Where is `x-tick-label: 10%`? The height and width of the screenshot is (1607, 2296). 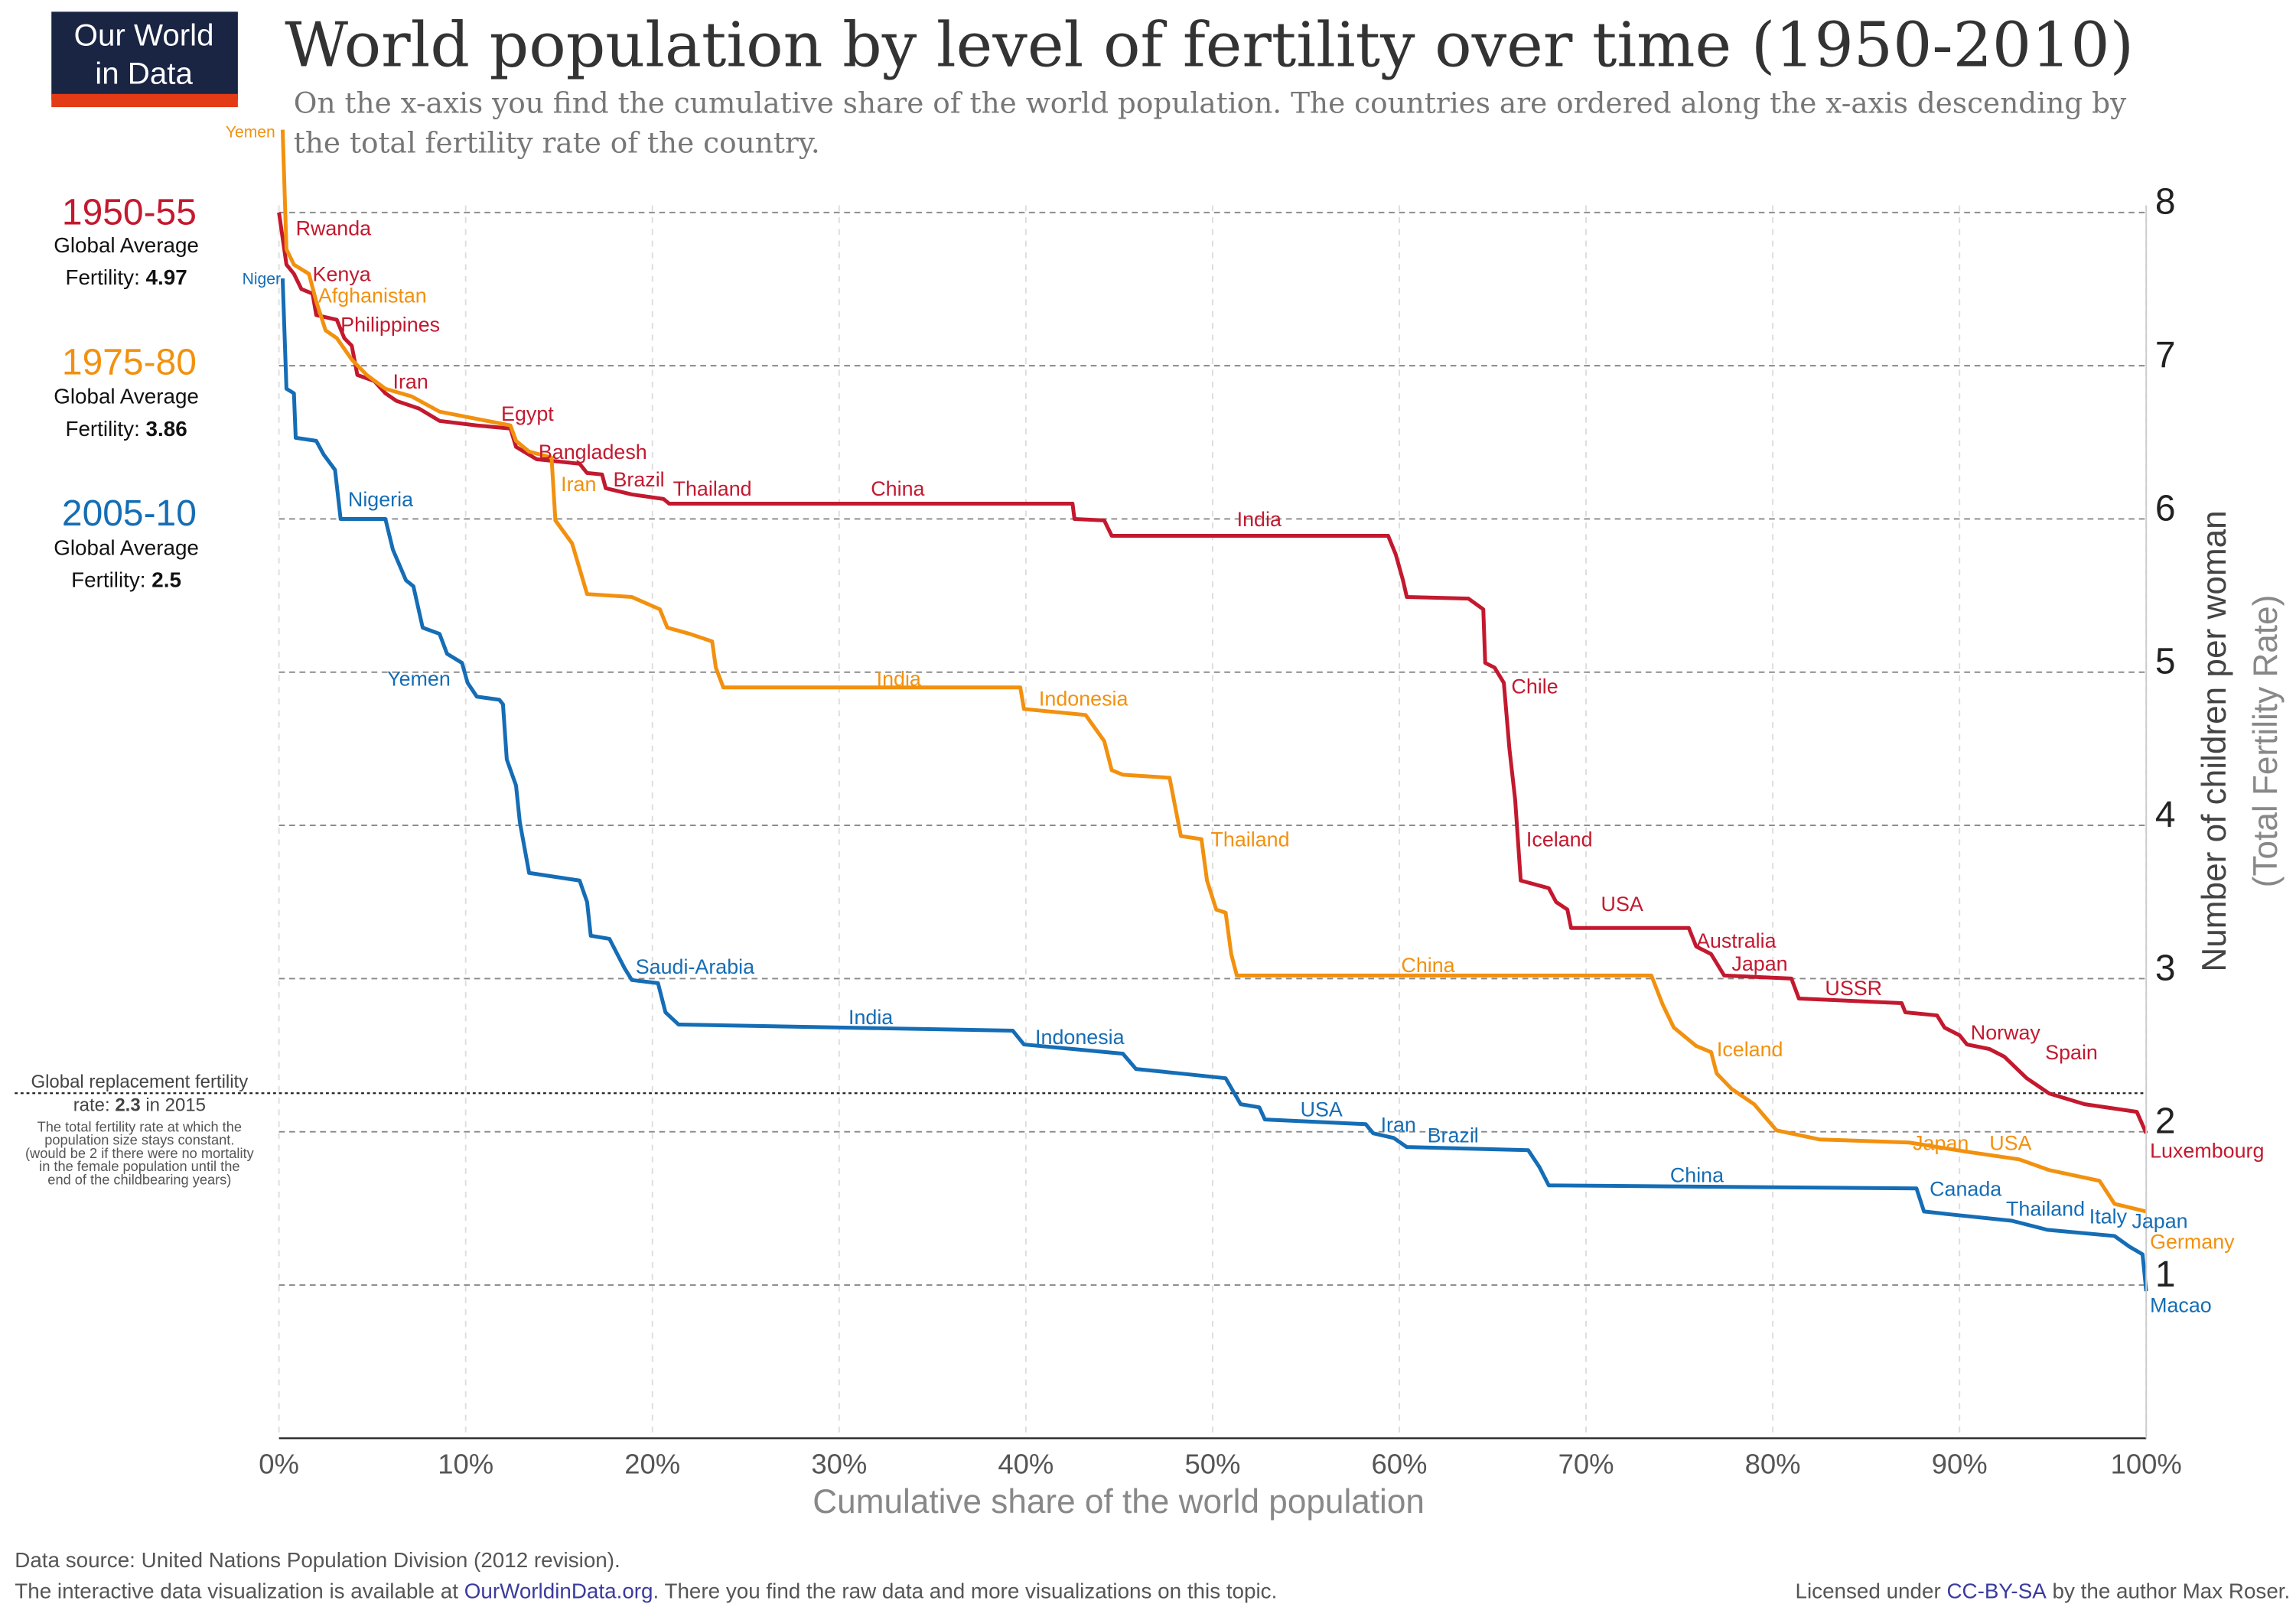
x-tick-label: 10% is located at coordinates (466, 1463).